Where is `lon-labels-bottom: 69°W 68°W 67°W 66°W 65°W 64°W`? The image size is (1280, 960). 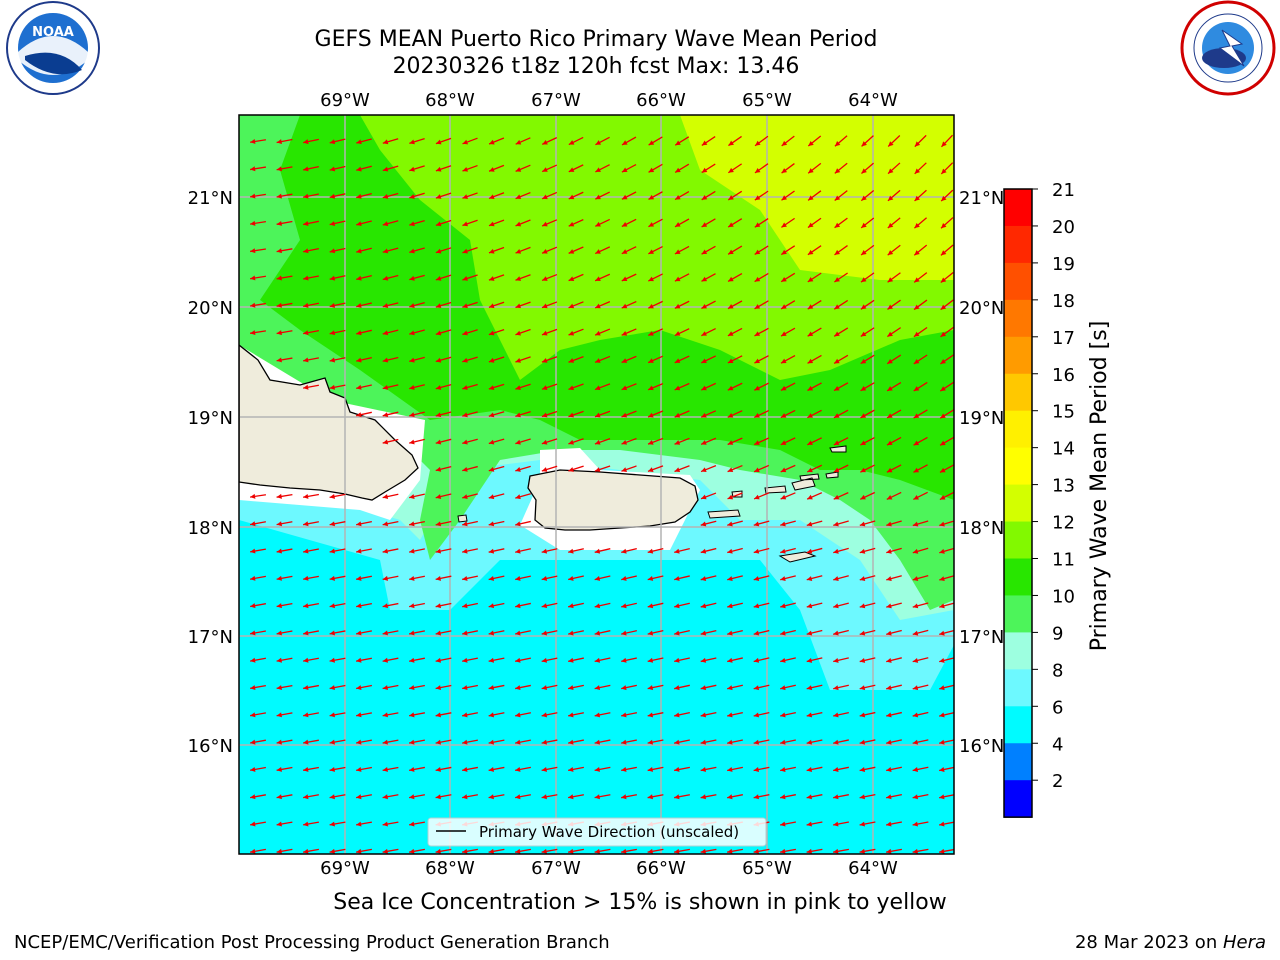
lon-labels-bottom: 69°W 68°W 67°W 66°W 65°W 64°W is located at coordinates (609, 868).